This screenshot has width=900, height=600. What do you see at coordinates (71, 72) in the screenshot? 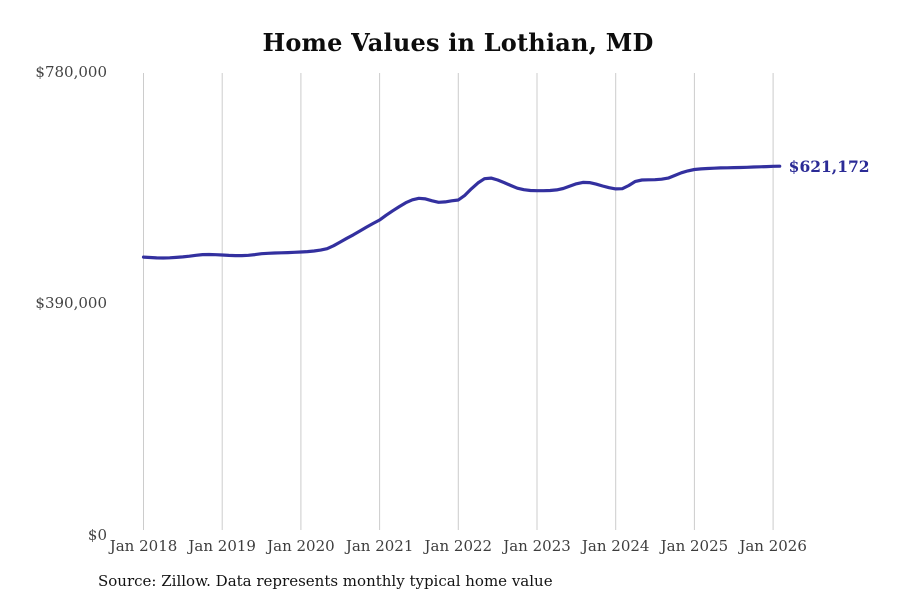
I see `y-axis-tick-label: $780,000` at bounding box center [71, 72].